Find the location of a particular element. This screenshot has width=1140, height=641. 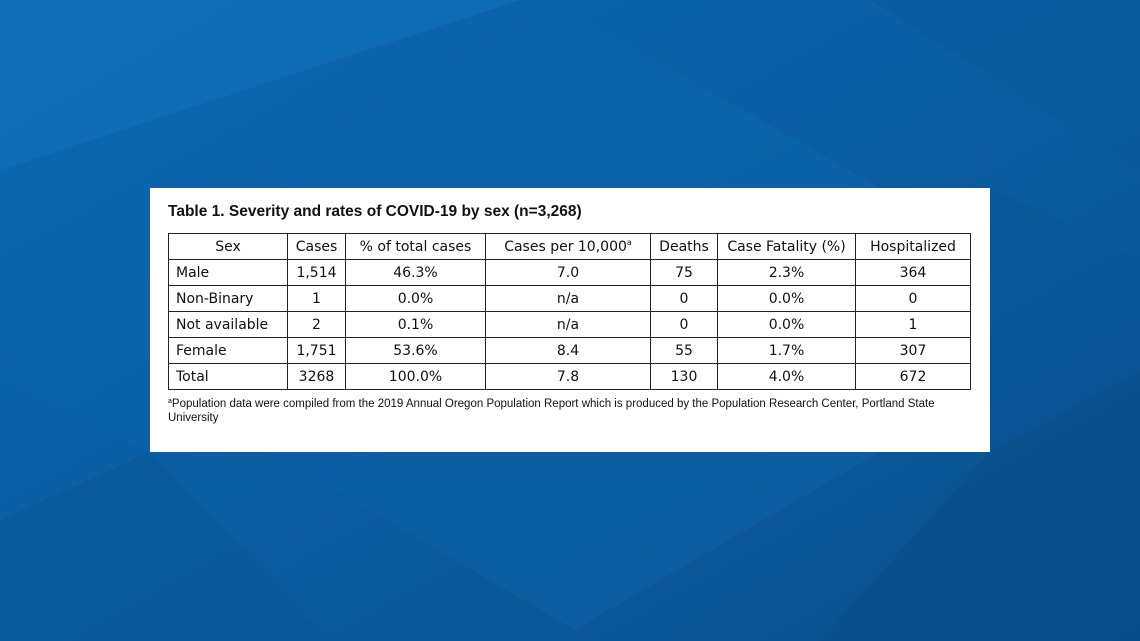

cell-pct-total: 0.0% is located at coordinates (415, 298).